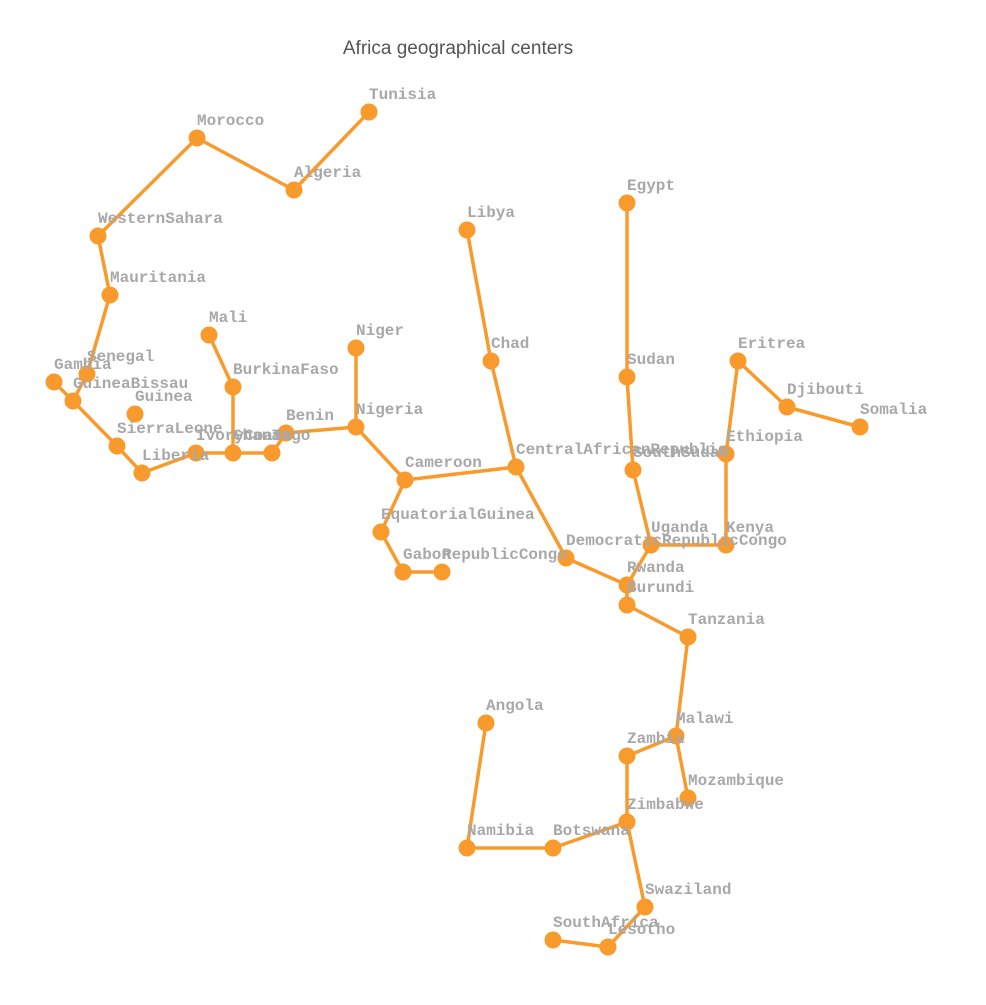  I want to click on node-ivorycoast, so click(196, 453).